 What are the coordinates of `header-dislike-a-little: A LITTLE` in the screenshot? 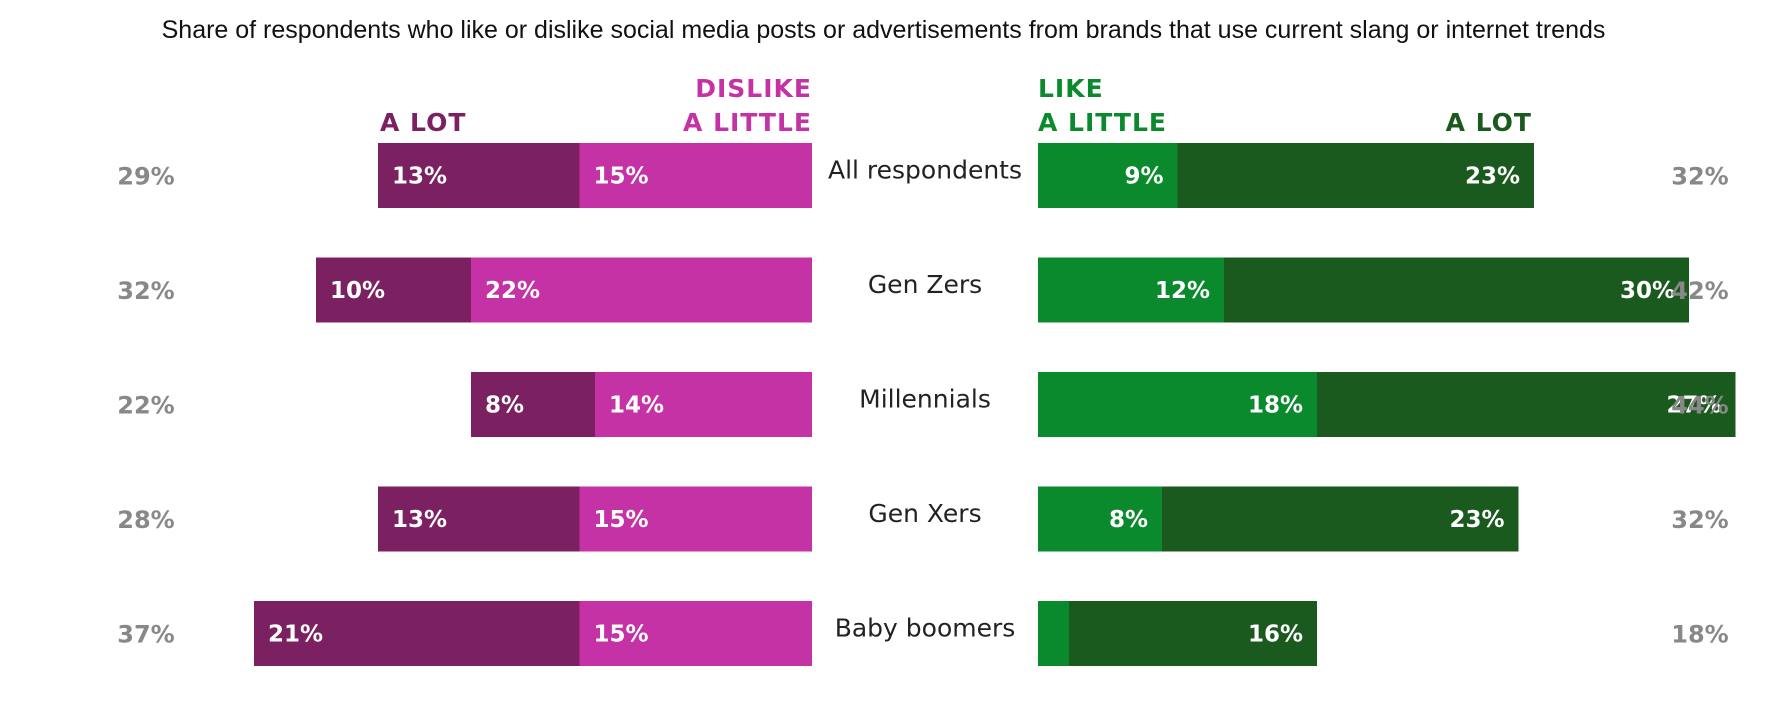 It's located at (747, 122).